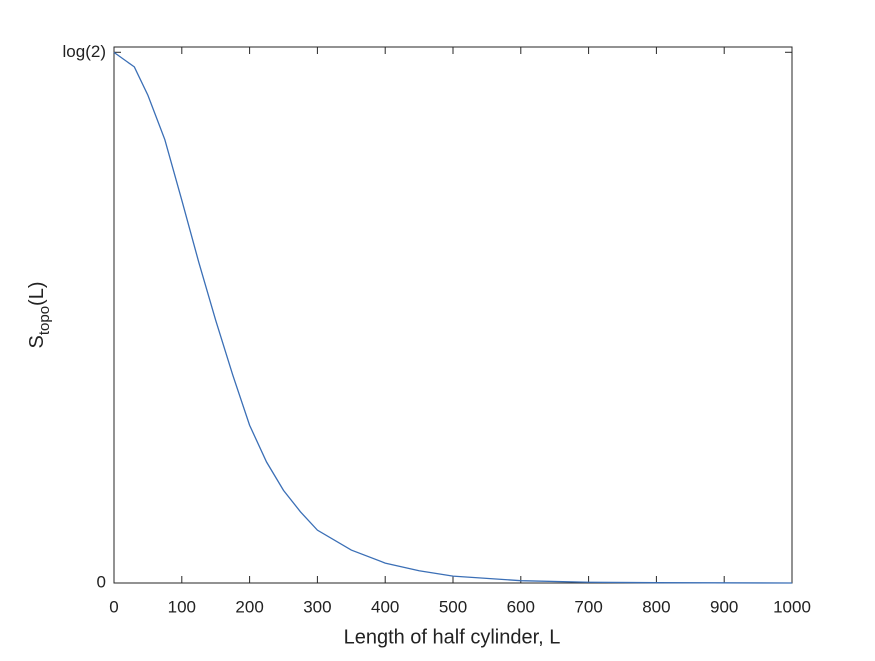  What do you see at coordinates (521, 606) in the screenshot?
I see `x-tick-label: 600` at bounding box center [521, 606].